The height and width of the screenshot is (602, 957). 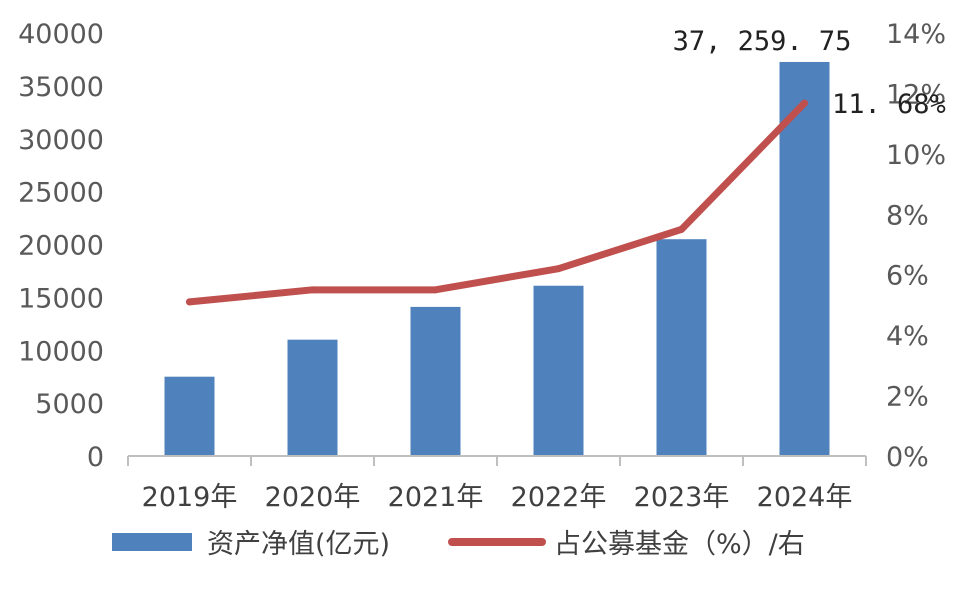 I want to click on left-tick-label: 25000, so click(x=61, y=193).